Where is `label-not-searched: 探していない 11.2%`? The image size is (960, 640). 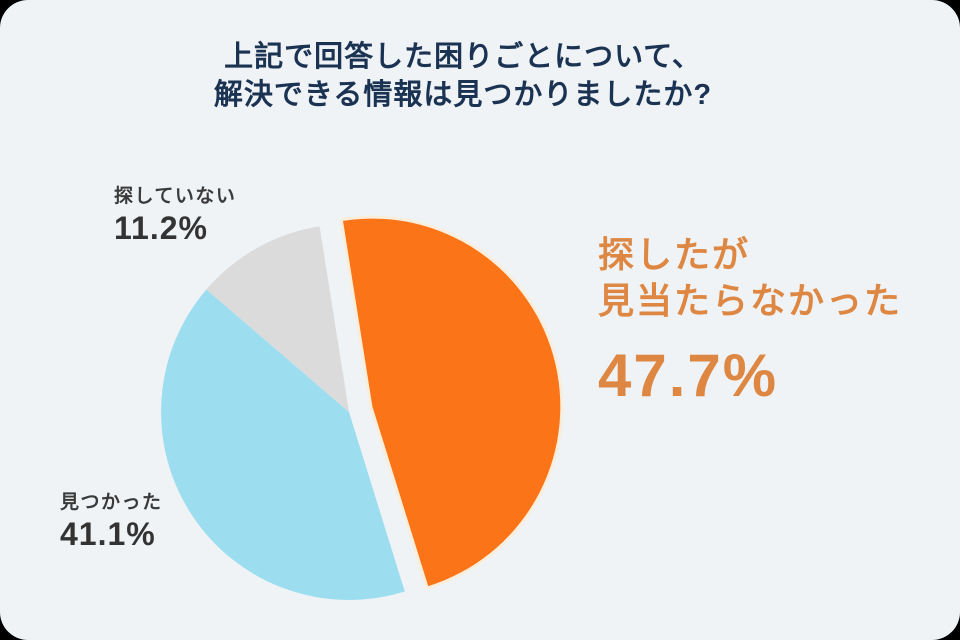
label-not-searched: 探していない 11.2% is located at coordinates (175, 215).